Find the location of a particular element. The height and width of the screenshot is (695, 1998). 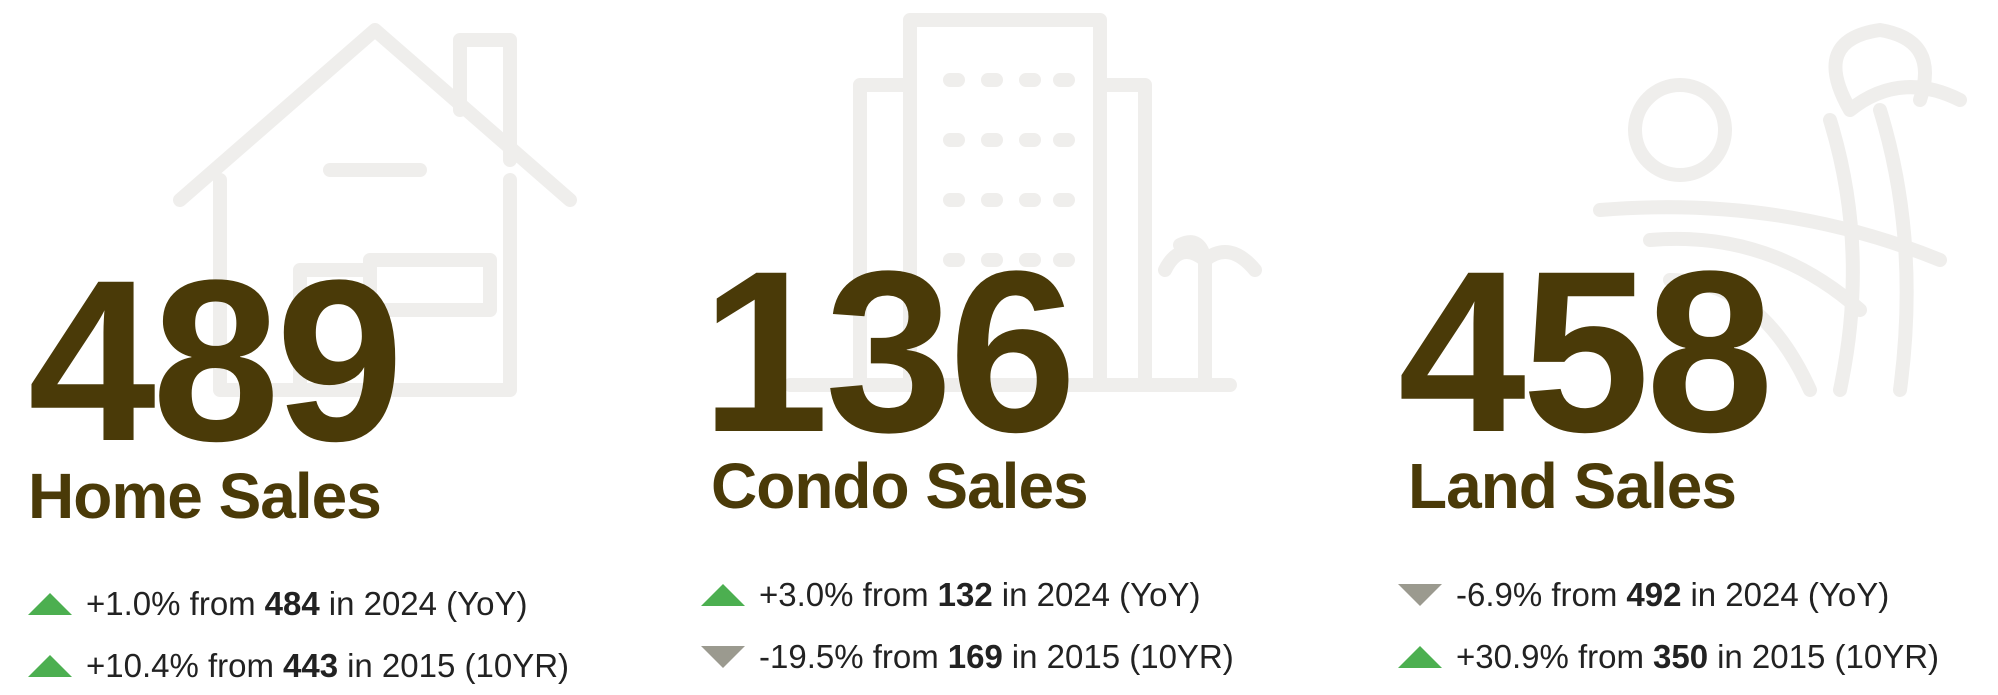

base-value: 350 is located at coordinates (1681, 656).